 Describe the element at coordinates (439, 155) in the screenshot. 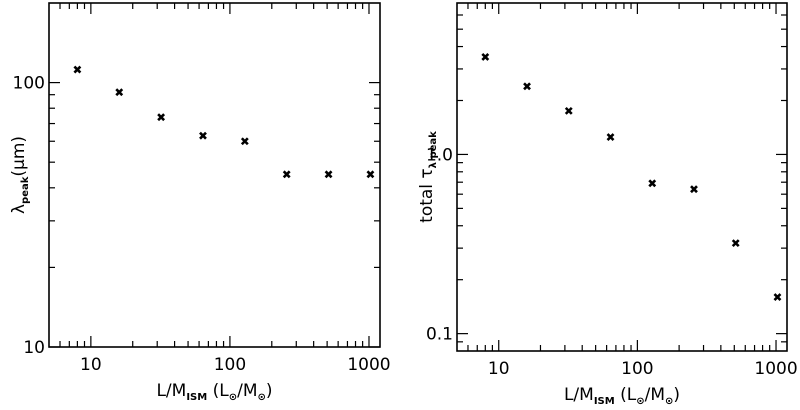

I see `y-tick-label: 1.0` at that location.